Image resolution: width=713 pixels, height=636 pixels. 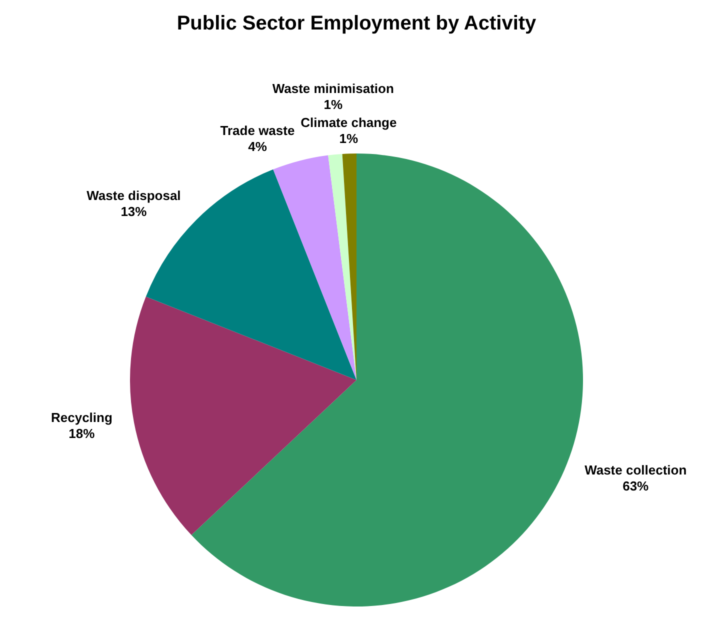 I want to click on data-label: 63%, so click(x=636, y=486).